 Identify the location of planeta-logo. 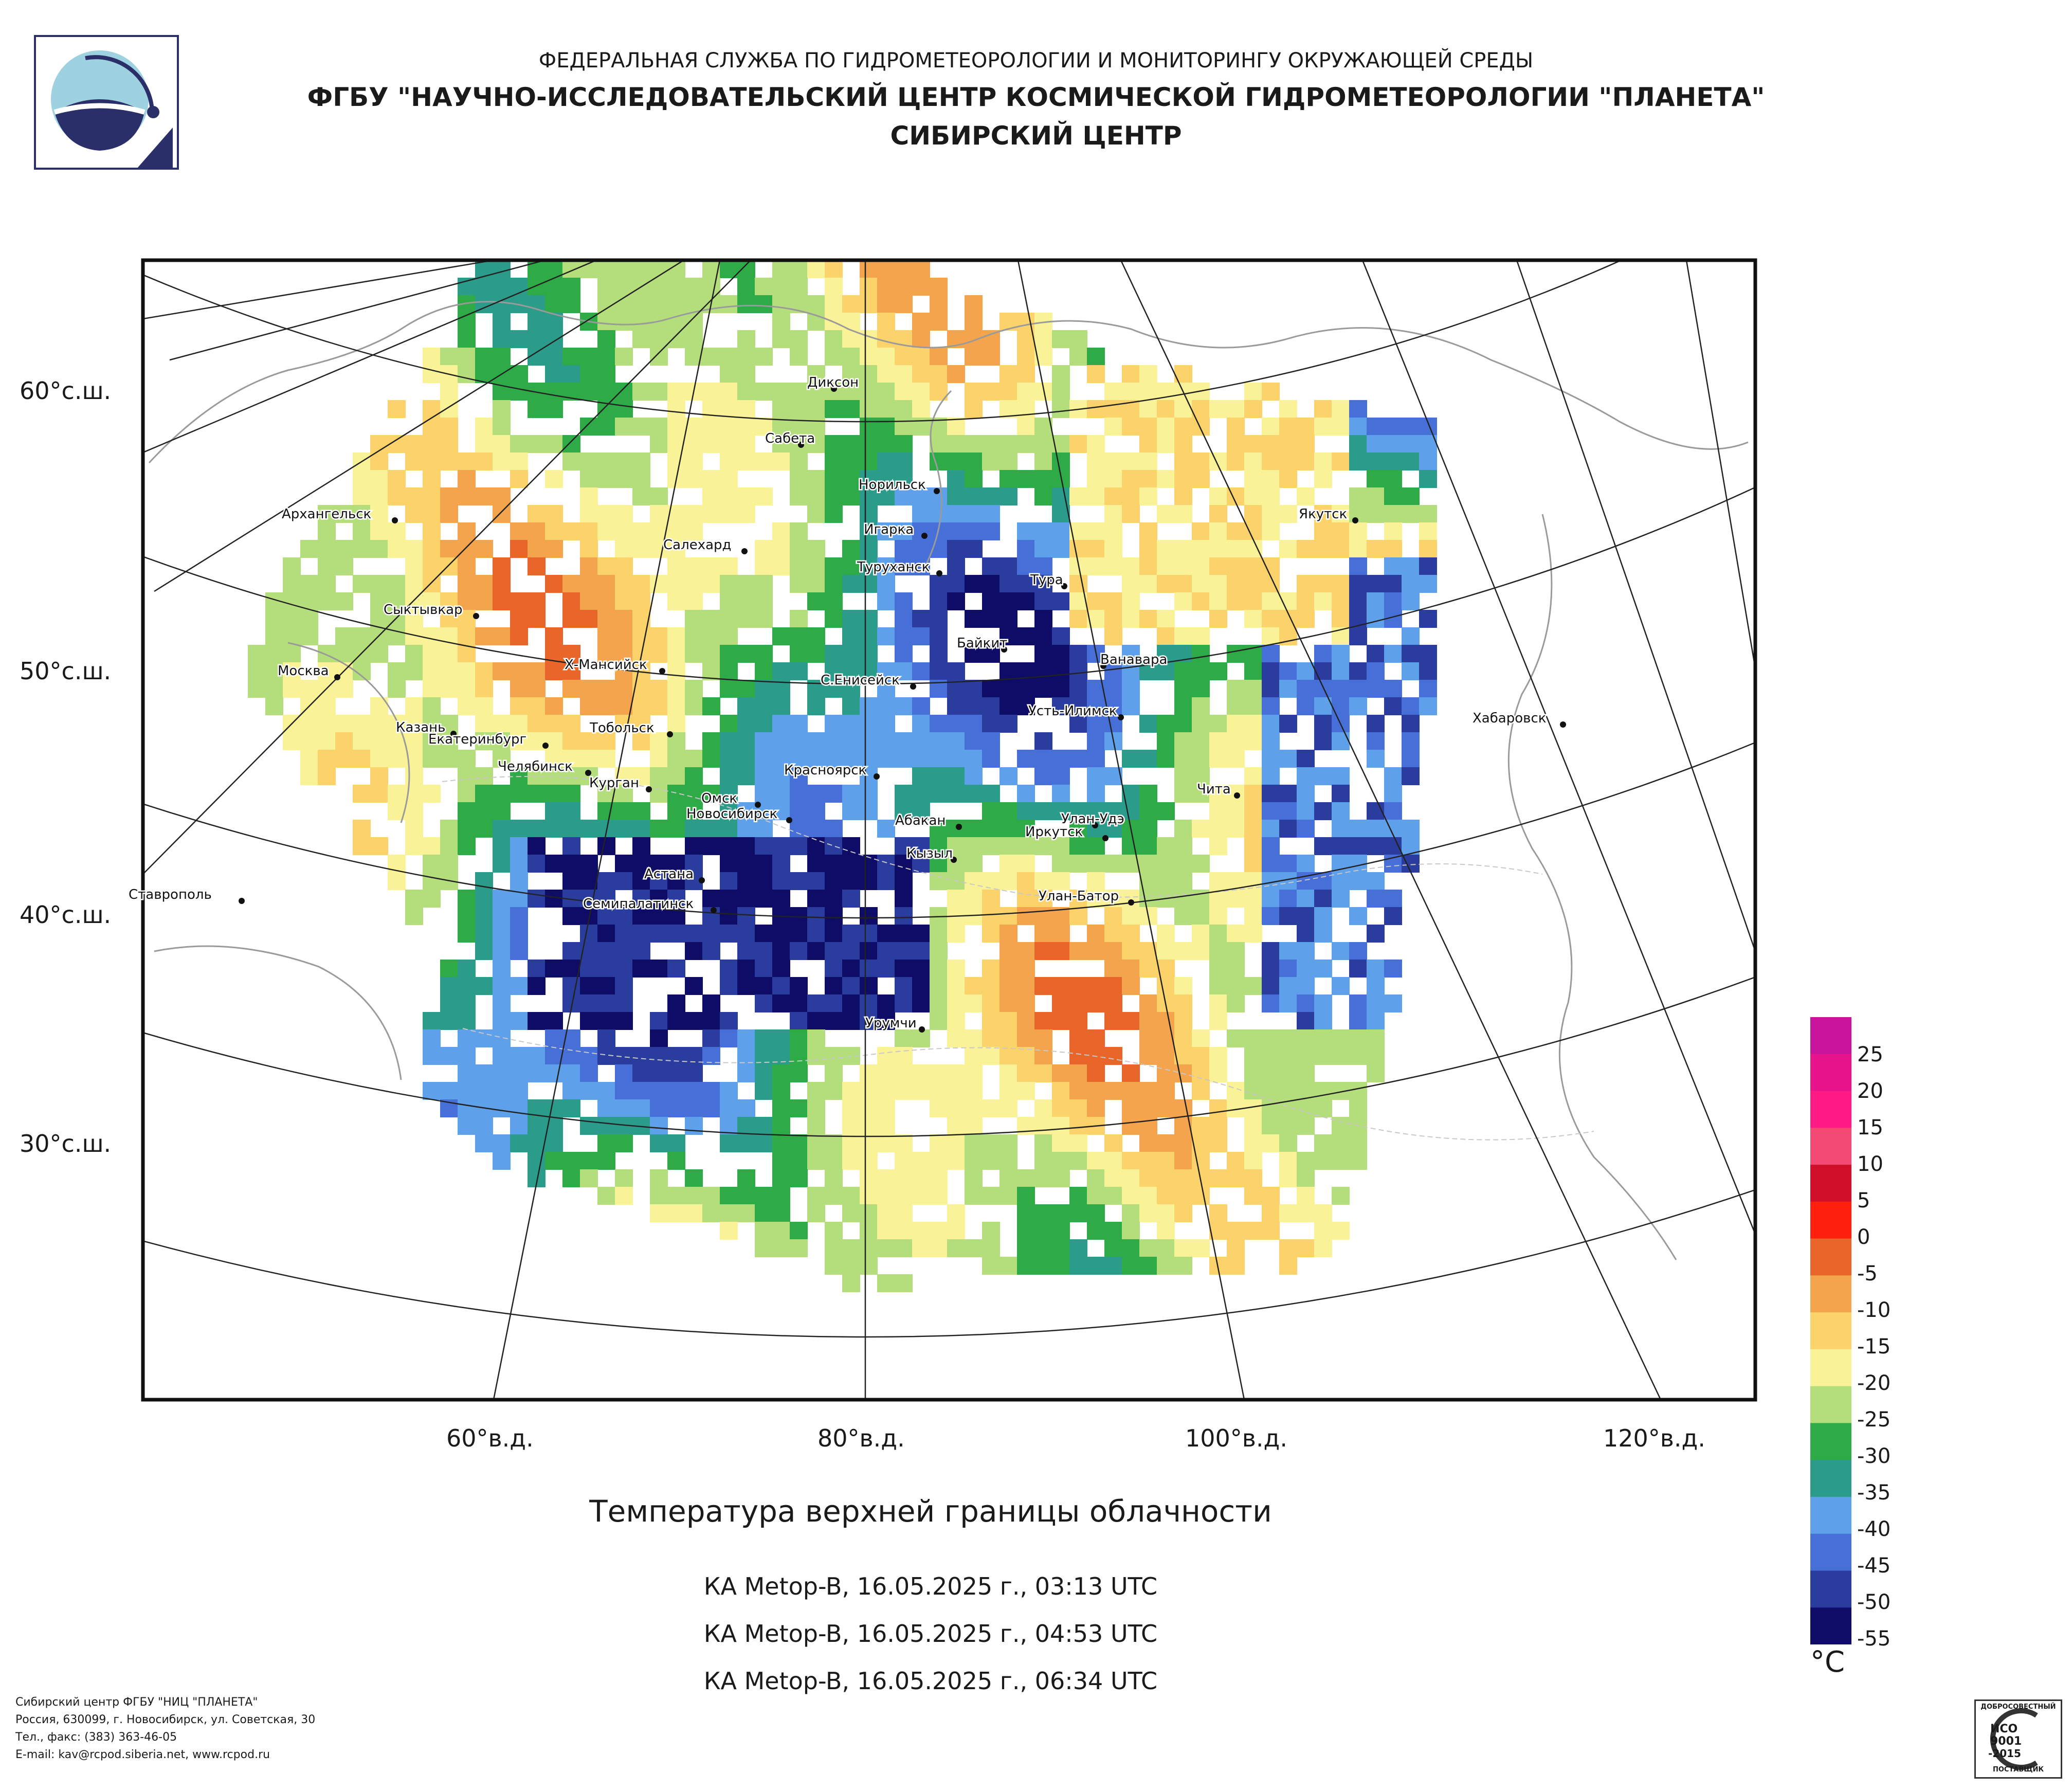
(106, 103).